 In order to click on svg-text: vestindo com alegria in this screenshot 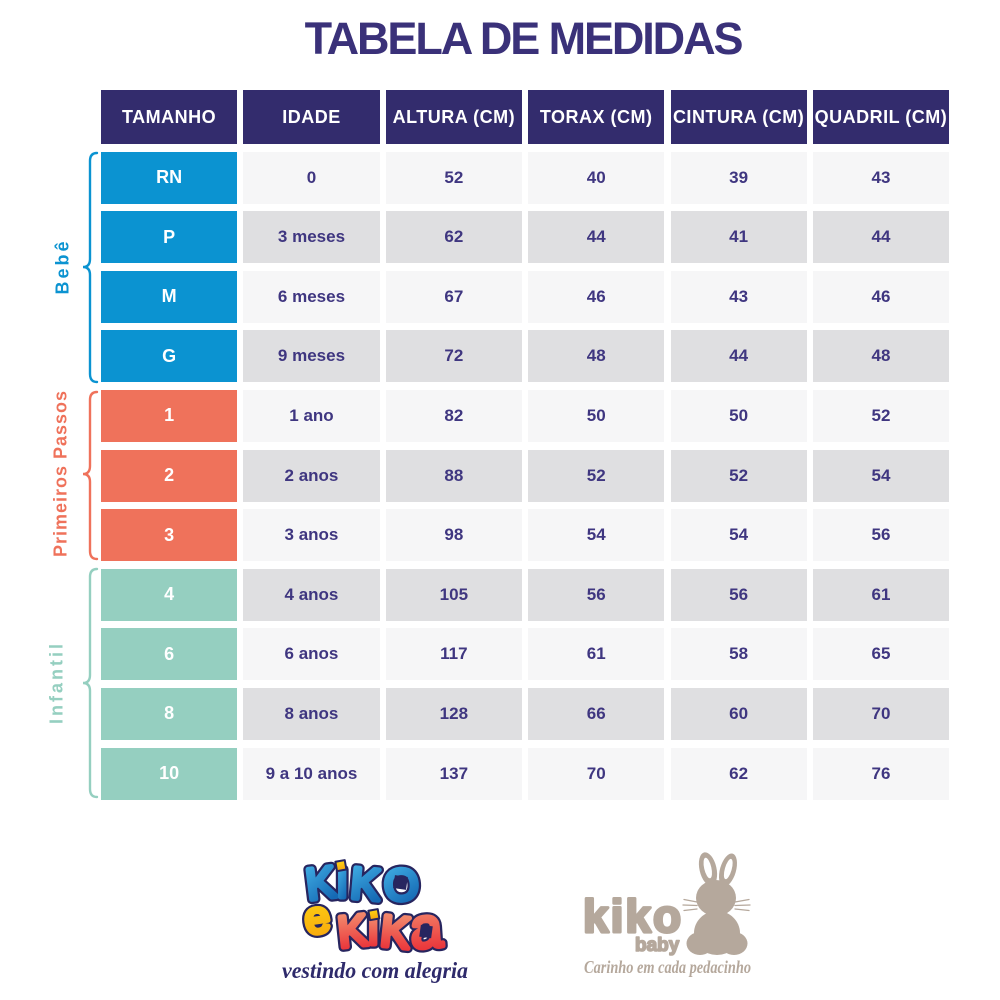, I will do `click(375, 970)`.